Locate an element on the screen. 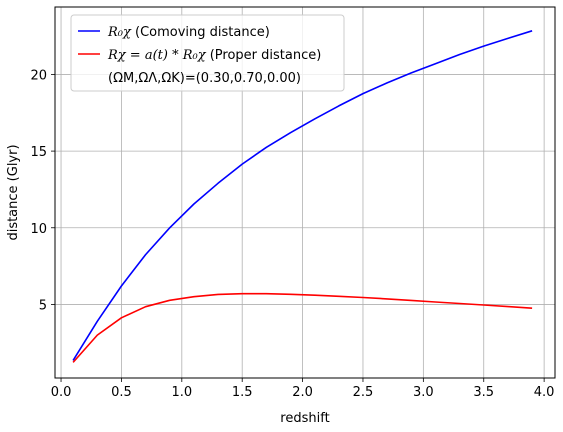  legend-math-proper: Rχ = a(t) * R₀χ is located at coordinates (157, 55).